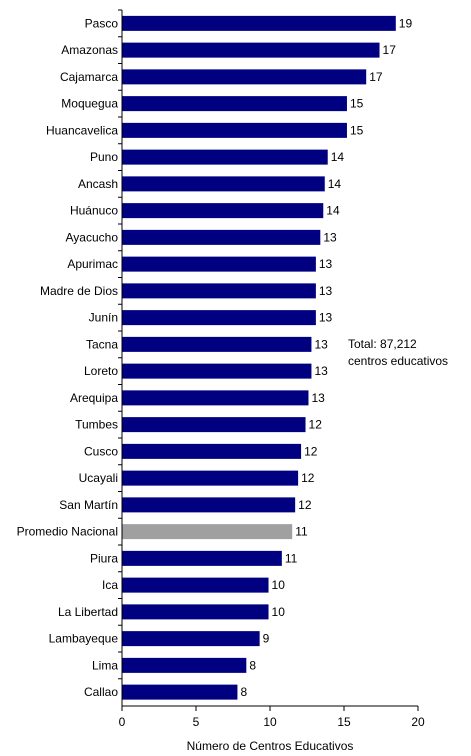 The image size is (471, 756). What do you see at coordinates (191, 639) in the screenshot?
I see `bar-lambayeque` at bounding box center [191, 639].